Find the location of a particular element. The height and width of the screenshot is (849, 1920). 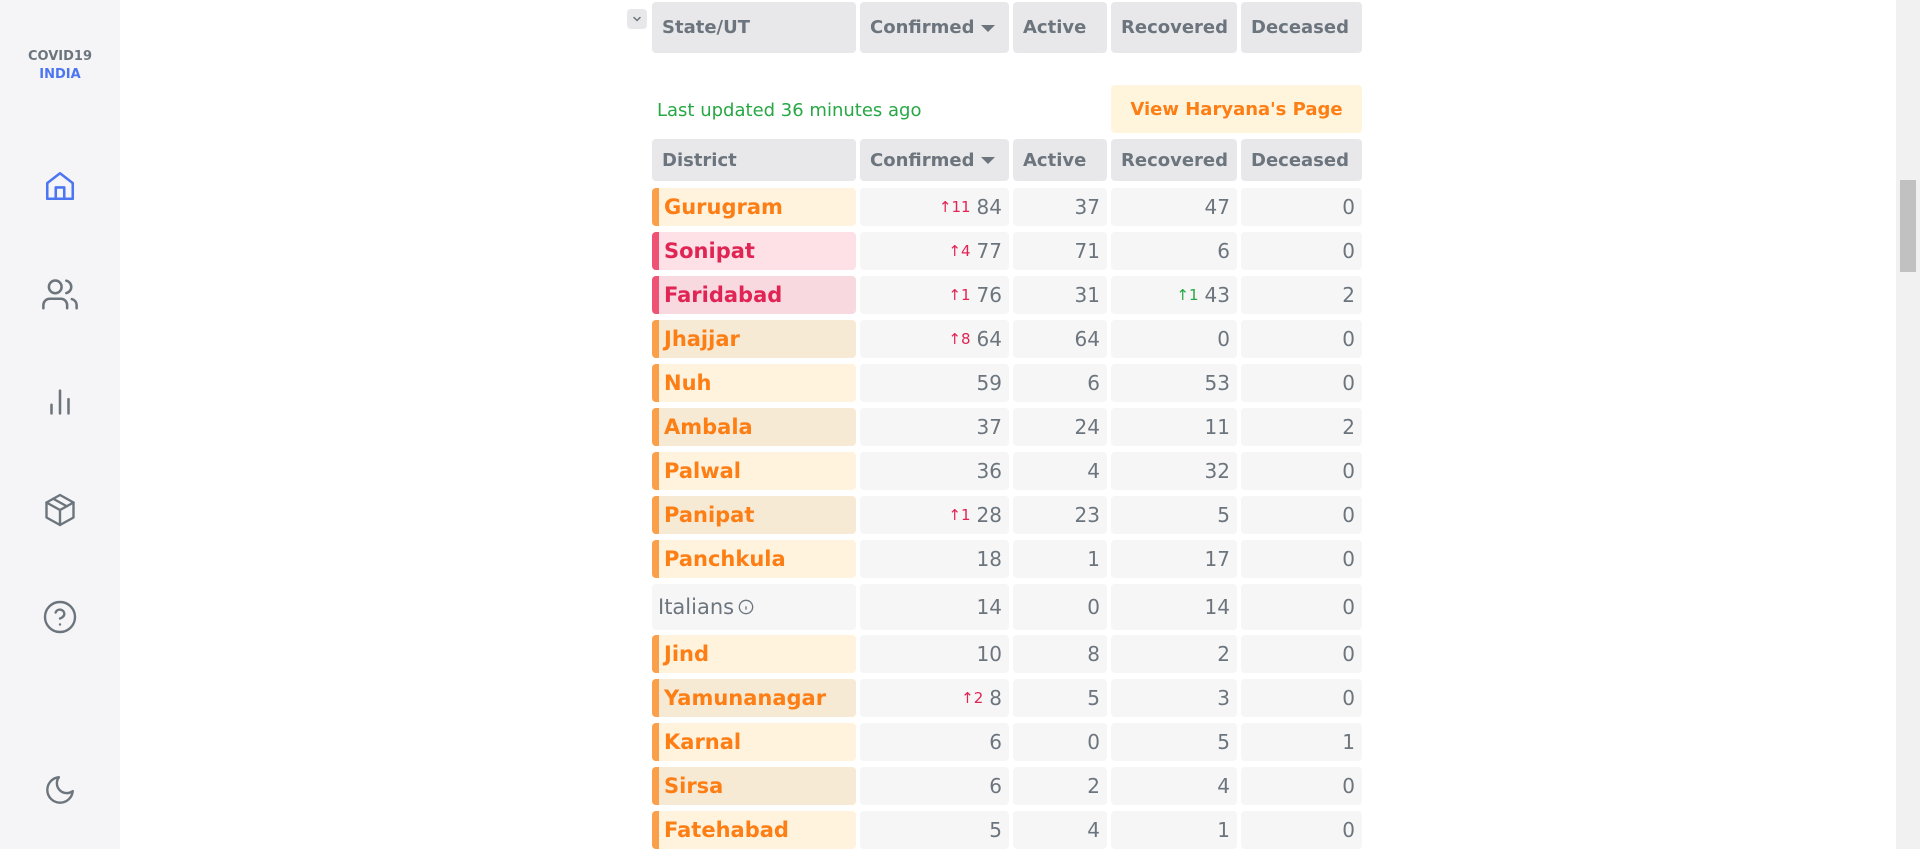

state-table-header-2: Active is located at coordinates (1060, 27).